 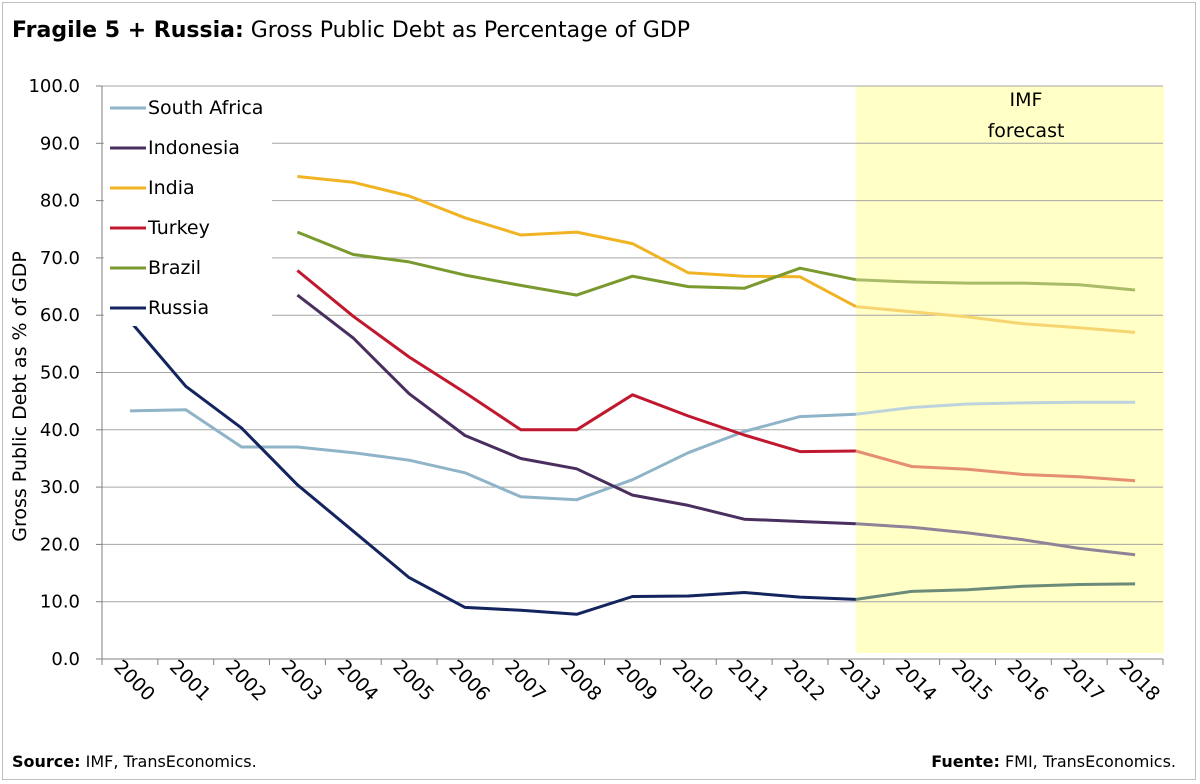 I want to click on source-note: Source: IMF, TransEconomics., so click(x=134, y=761).